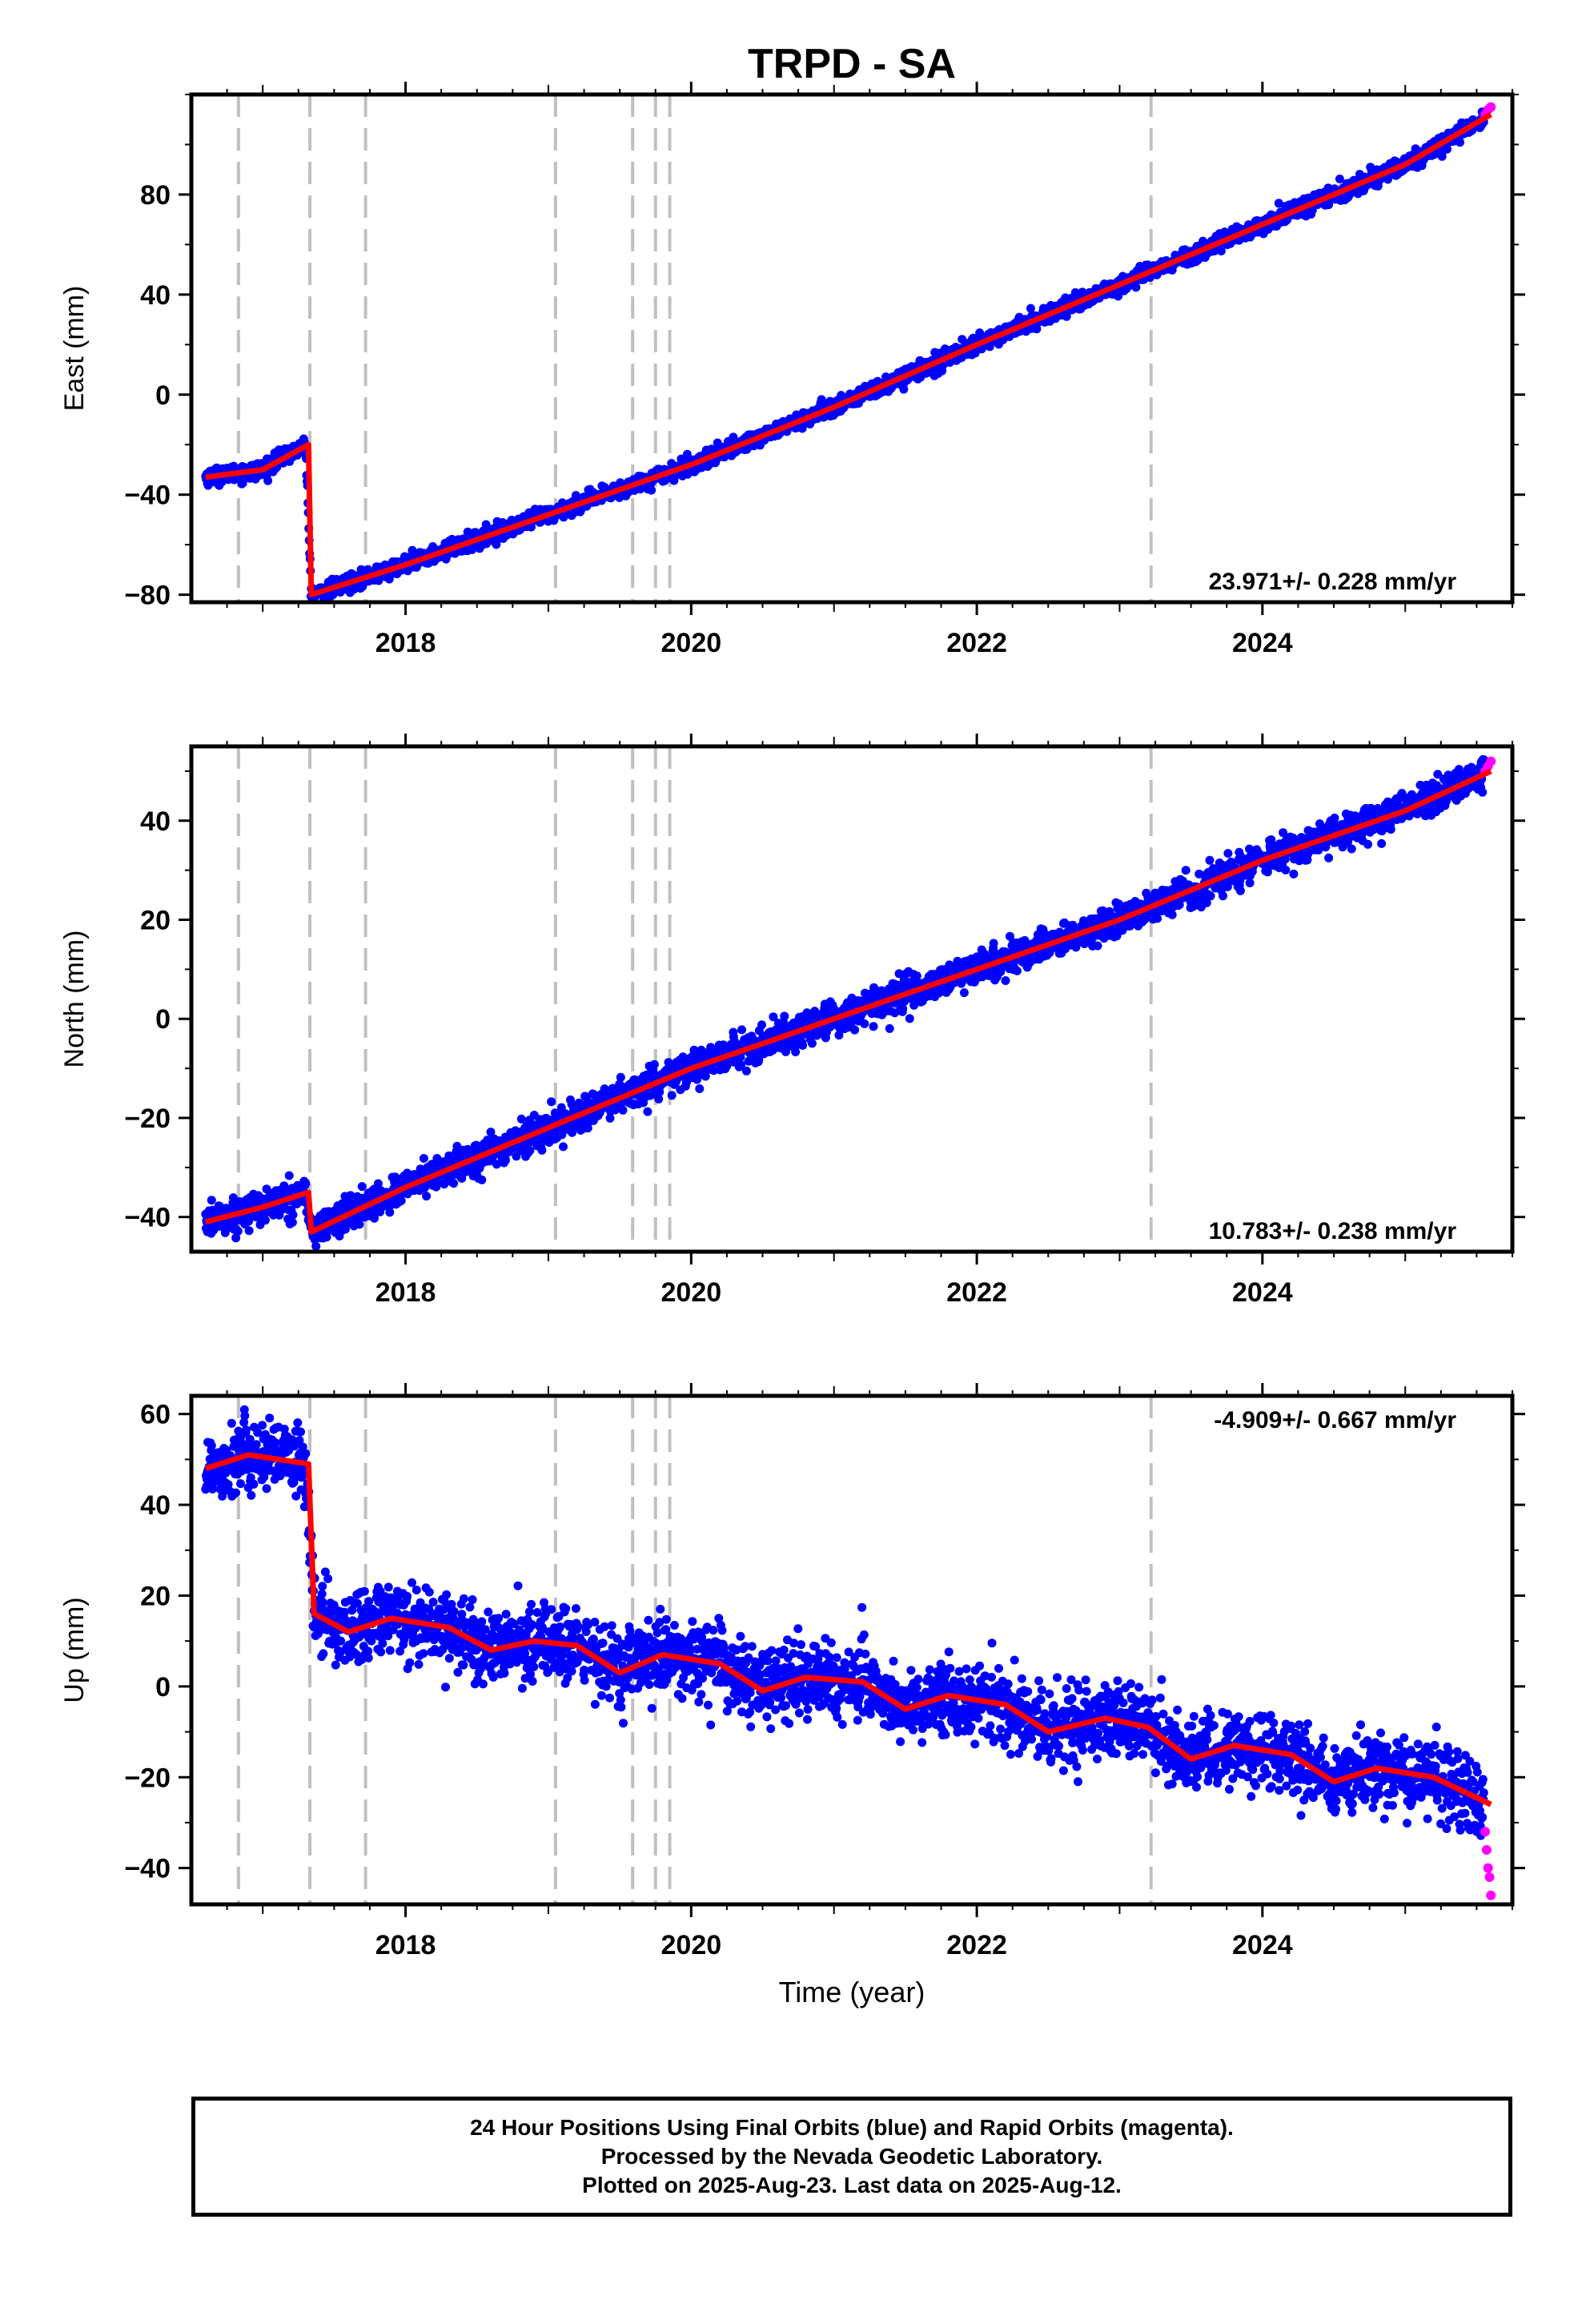 The height and width of the screenshot is (2324, 1582). What do you see at coordinates (147, 496) in the screenshot?
I see `y-tick-label: −40` at bounding box center [147, 496].